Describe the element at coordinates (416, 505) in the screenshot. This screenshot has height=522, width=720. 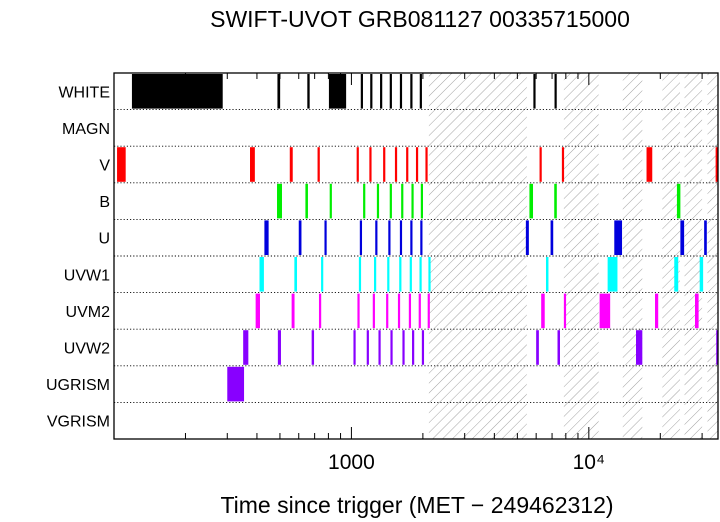
I see `x-axis-label: Time since trigger (MET − 249462312)` at that location.